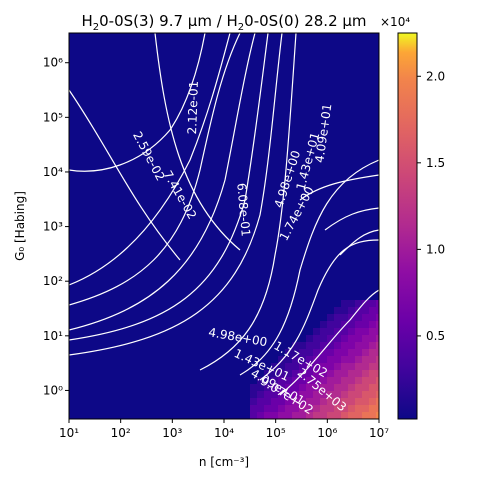 The image size is (479, 483). I want to click on y-axis-label: G₀ [Habing], so click(20, 226).